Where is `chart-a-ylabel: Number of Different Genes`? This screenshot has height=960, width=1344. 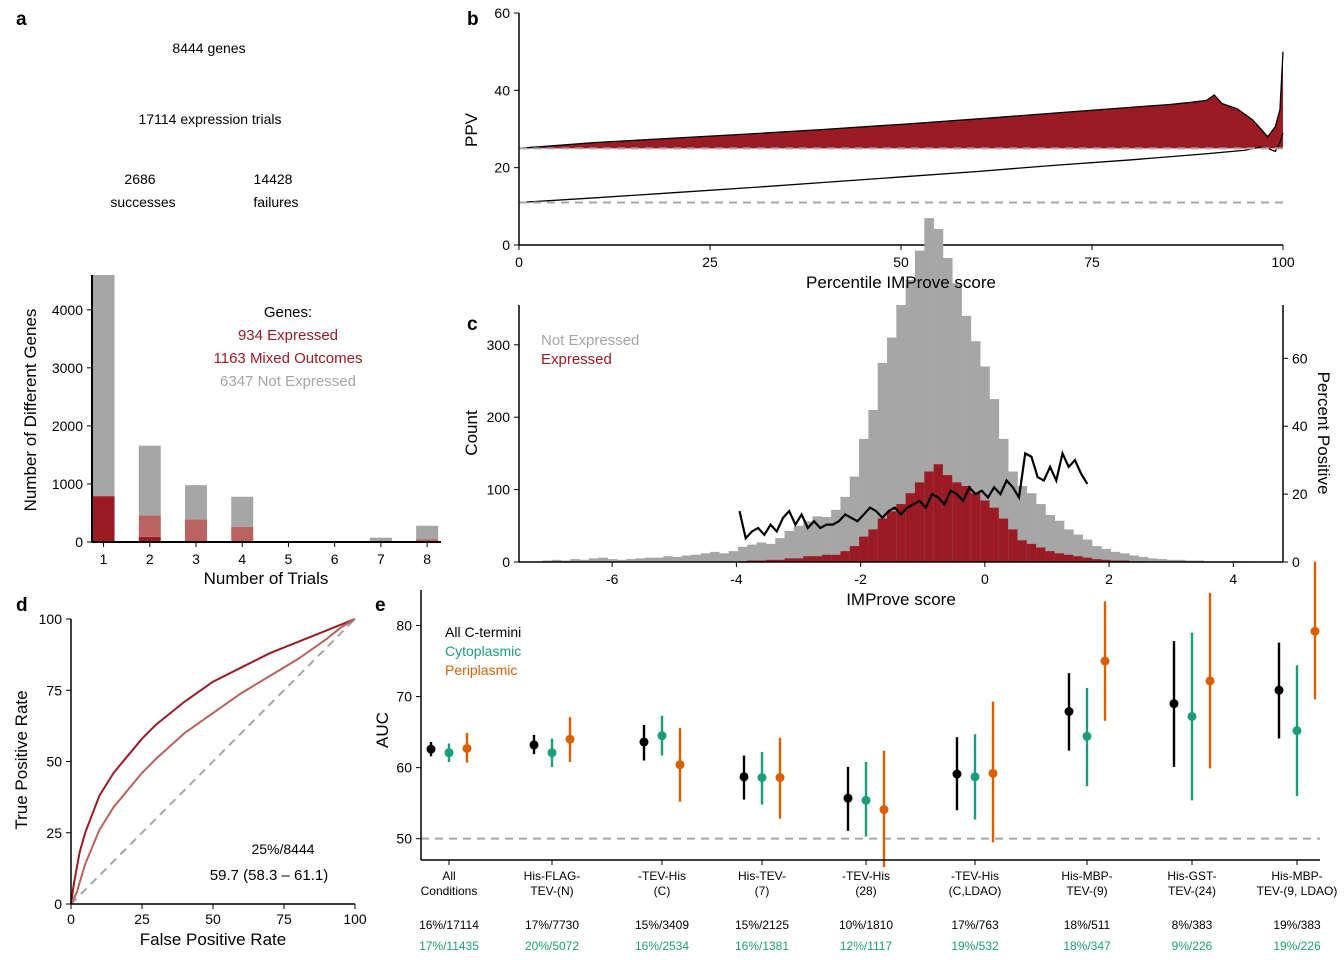 chart-a-ylabel: Number of Different Genes is located at coordinates (30, 410).